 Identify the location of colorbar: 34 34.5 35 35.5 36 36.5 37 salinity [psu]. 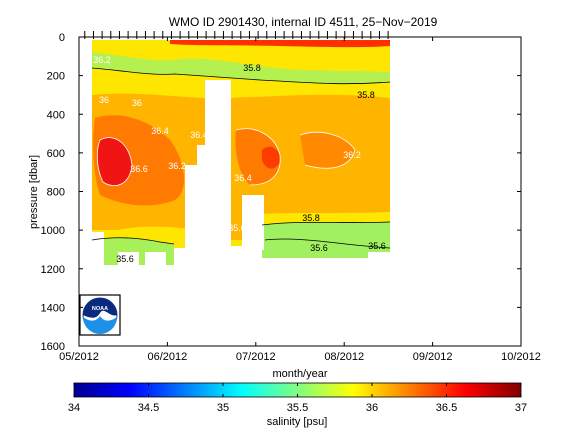
(297, 405).